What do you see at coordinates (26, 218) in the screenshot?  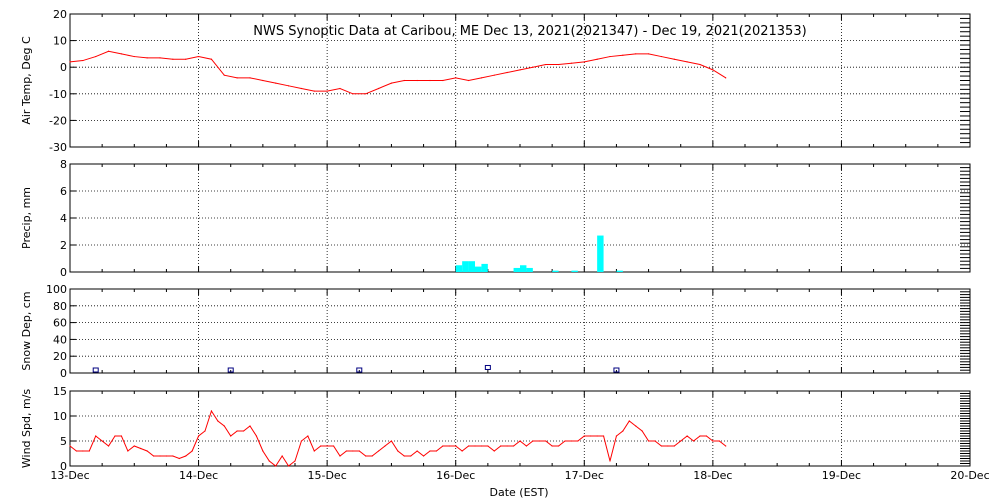 I see `y-axis-label: Precip, mm` at bounding box center [26, 218].